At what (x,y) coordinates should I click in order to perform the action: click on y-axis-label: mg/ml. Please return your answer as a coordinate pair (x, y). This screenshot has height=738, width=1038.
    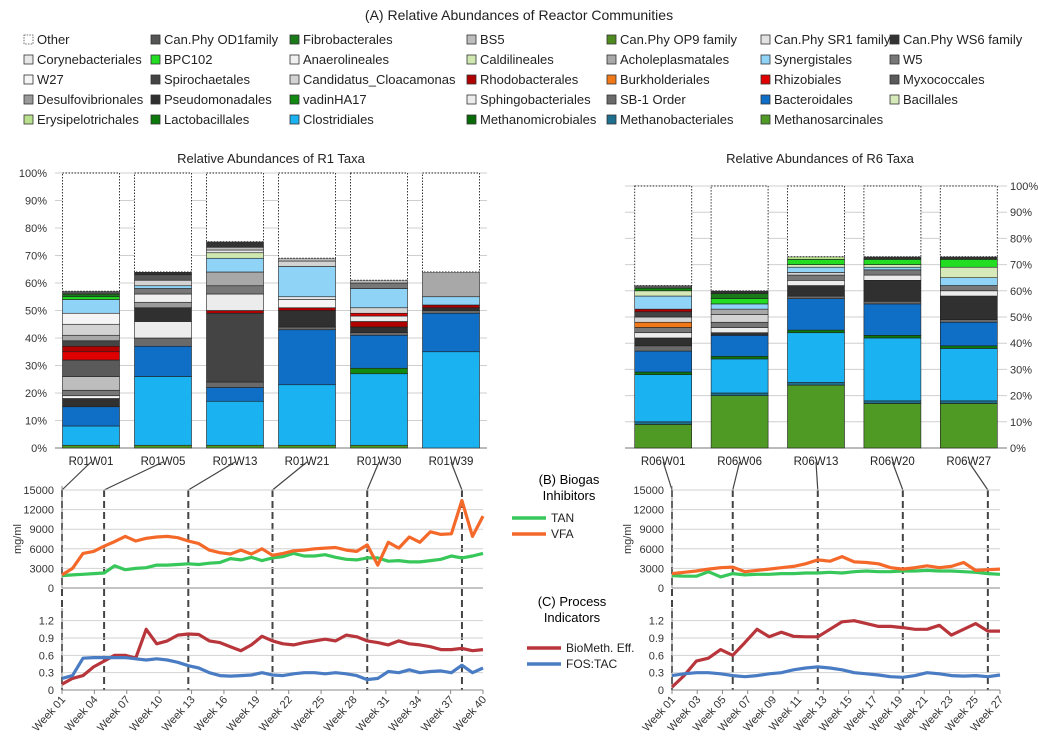
    Looking at the image, I should click on (628, 539).